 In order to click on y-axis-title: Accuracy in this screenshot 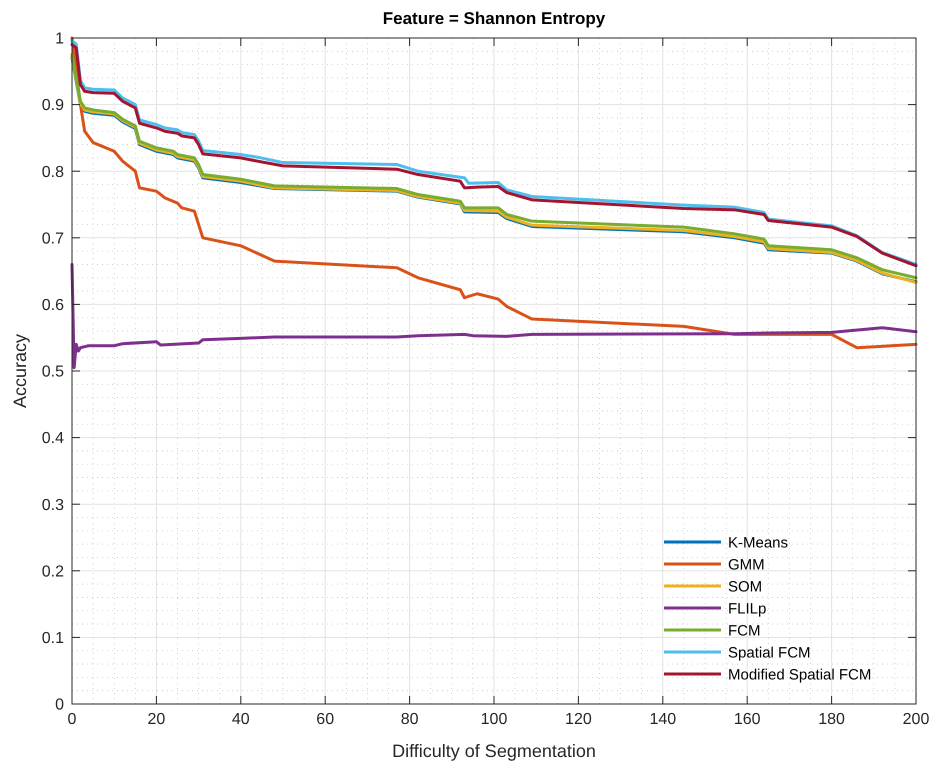, I will do `click(20, 371)`.